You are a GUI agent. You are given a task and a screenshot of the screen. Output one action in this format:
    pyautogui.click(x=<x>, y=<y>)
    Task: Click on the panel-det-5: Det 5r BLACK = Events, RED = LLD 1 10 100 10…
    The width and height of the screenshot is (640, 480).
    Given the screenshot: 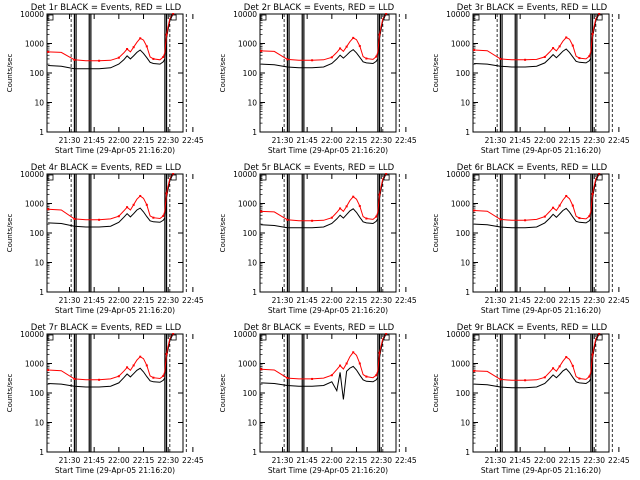 What is the action you would take?
    pyautogui.click(x=318, y=239)
    